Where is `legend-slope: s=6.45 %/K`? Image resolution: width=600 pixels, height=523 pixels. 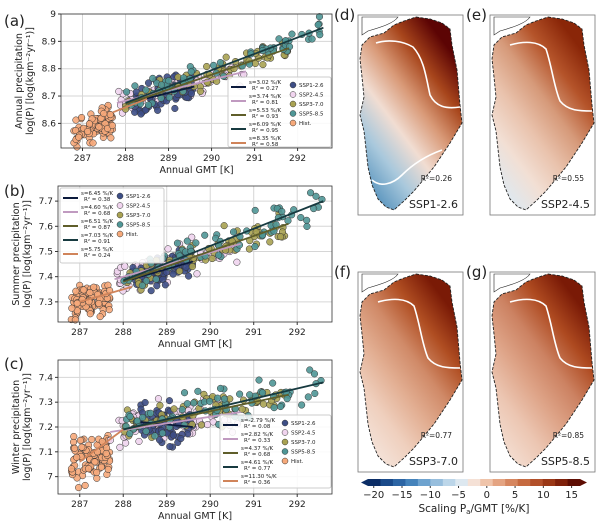
legend-slope: s=6.45 %/K is located at coordinates (97, 194).